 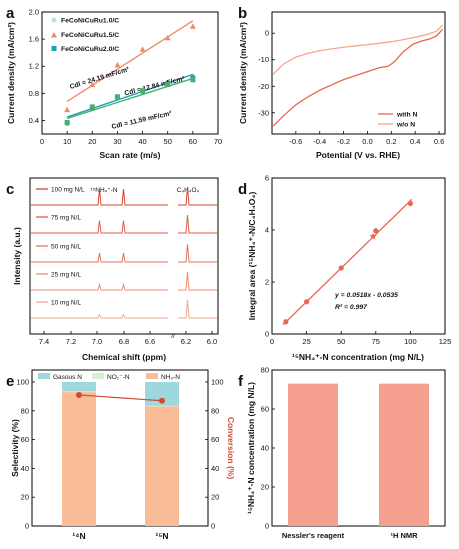 What do you see at coordinates (173, 336) in the screenshot?
I see `axis-break: //` at bounding box center [173, 336].